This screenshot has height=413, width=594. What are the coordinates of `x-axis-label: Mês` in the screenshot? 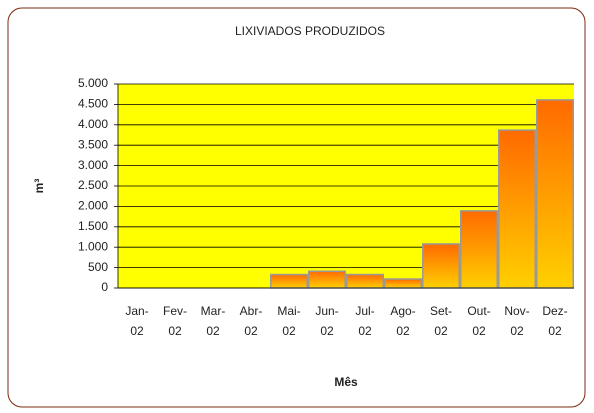 It's located at (346, 382).